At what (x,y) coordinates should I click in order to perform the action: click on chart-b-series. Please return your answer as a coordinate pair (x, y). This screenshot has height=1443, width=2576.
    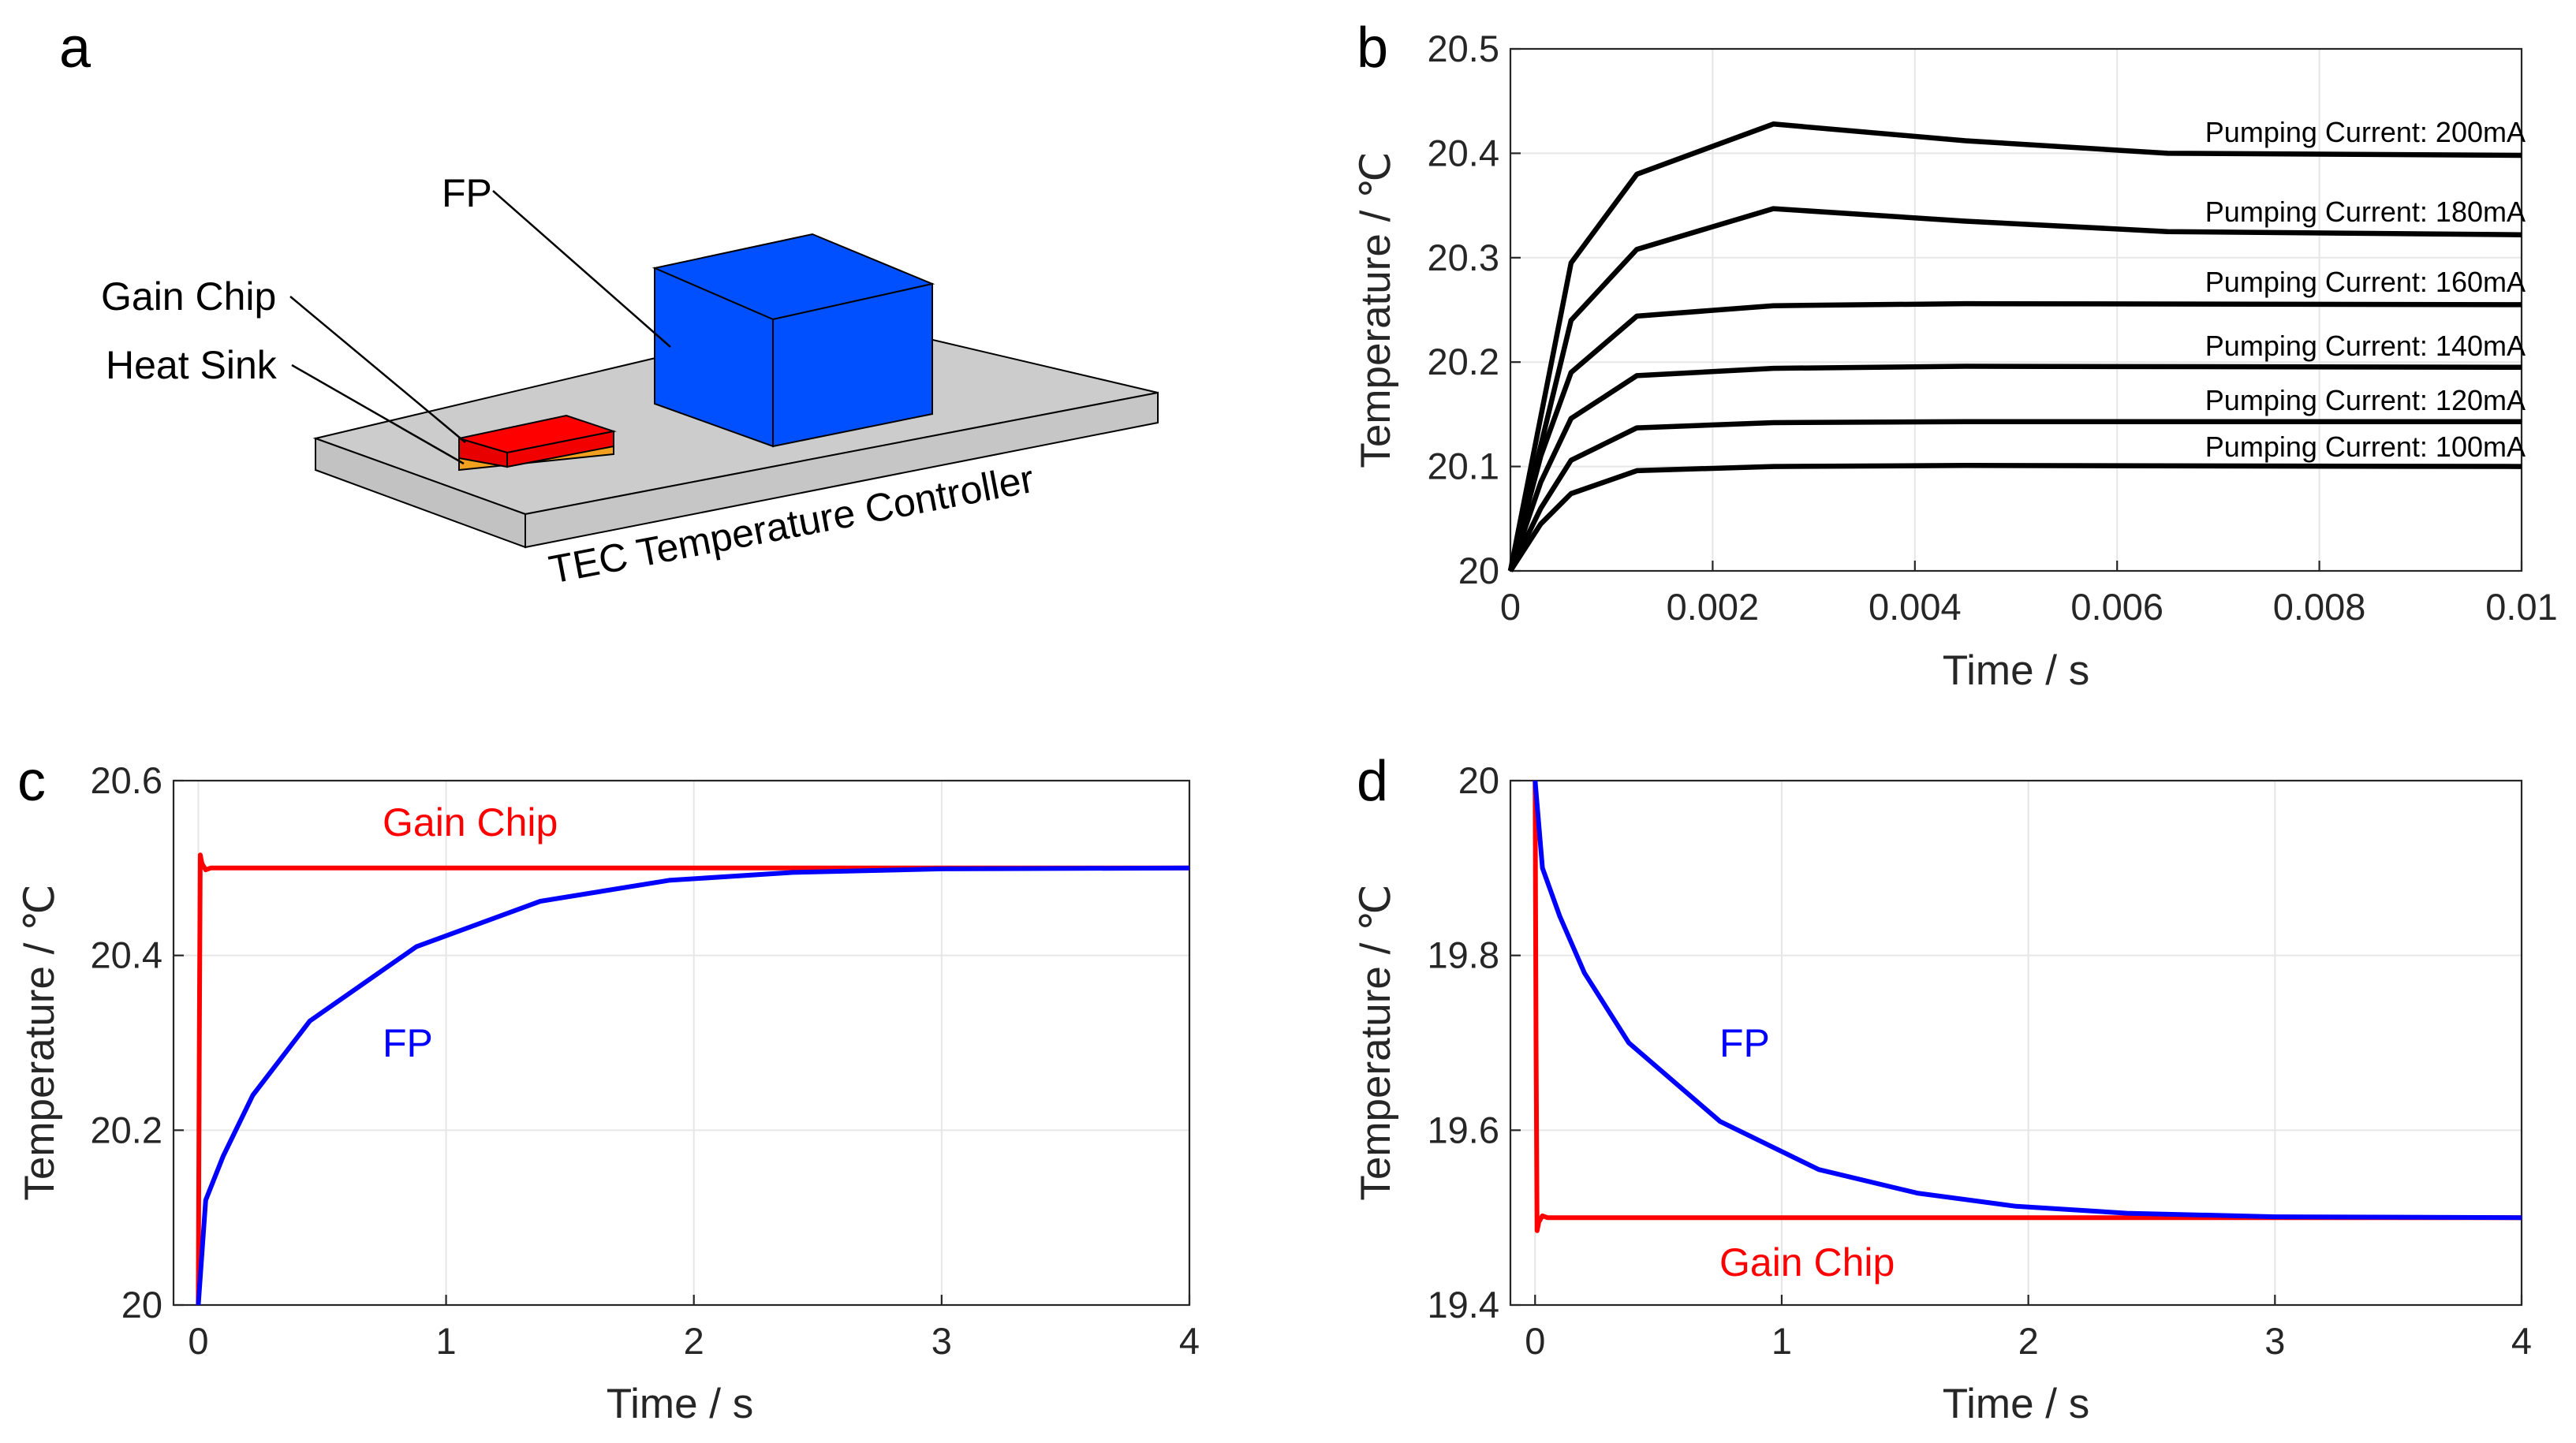
    Looking at the image, I should click on (2014, 346).